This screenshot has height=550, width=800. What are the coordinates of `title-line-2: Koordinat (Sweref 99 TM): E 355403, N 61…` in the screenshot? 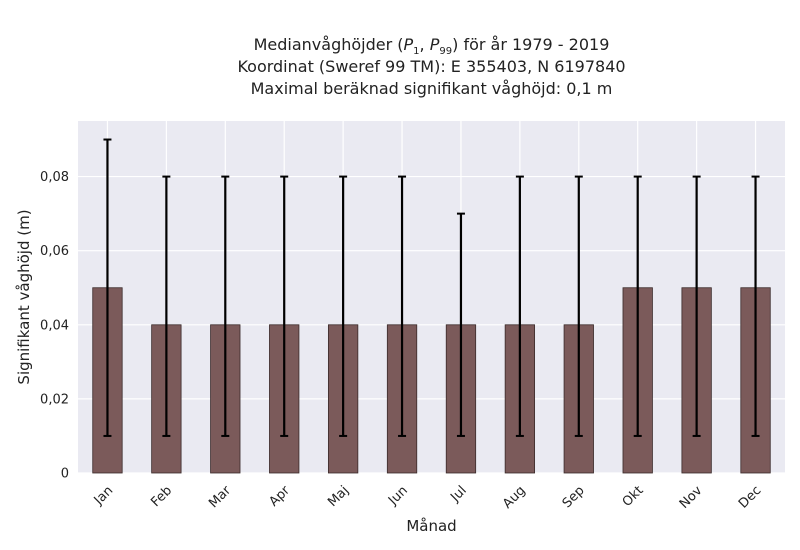 It's located at (431, 66).